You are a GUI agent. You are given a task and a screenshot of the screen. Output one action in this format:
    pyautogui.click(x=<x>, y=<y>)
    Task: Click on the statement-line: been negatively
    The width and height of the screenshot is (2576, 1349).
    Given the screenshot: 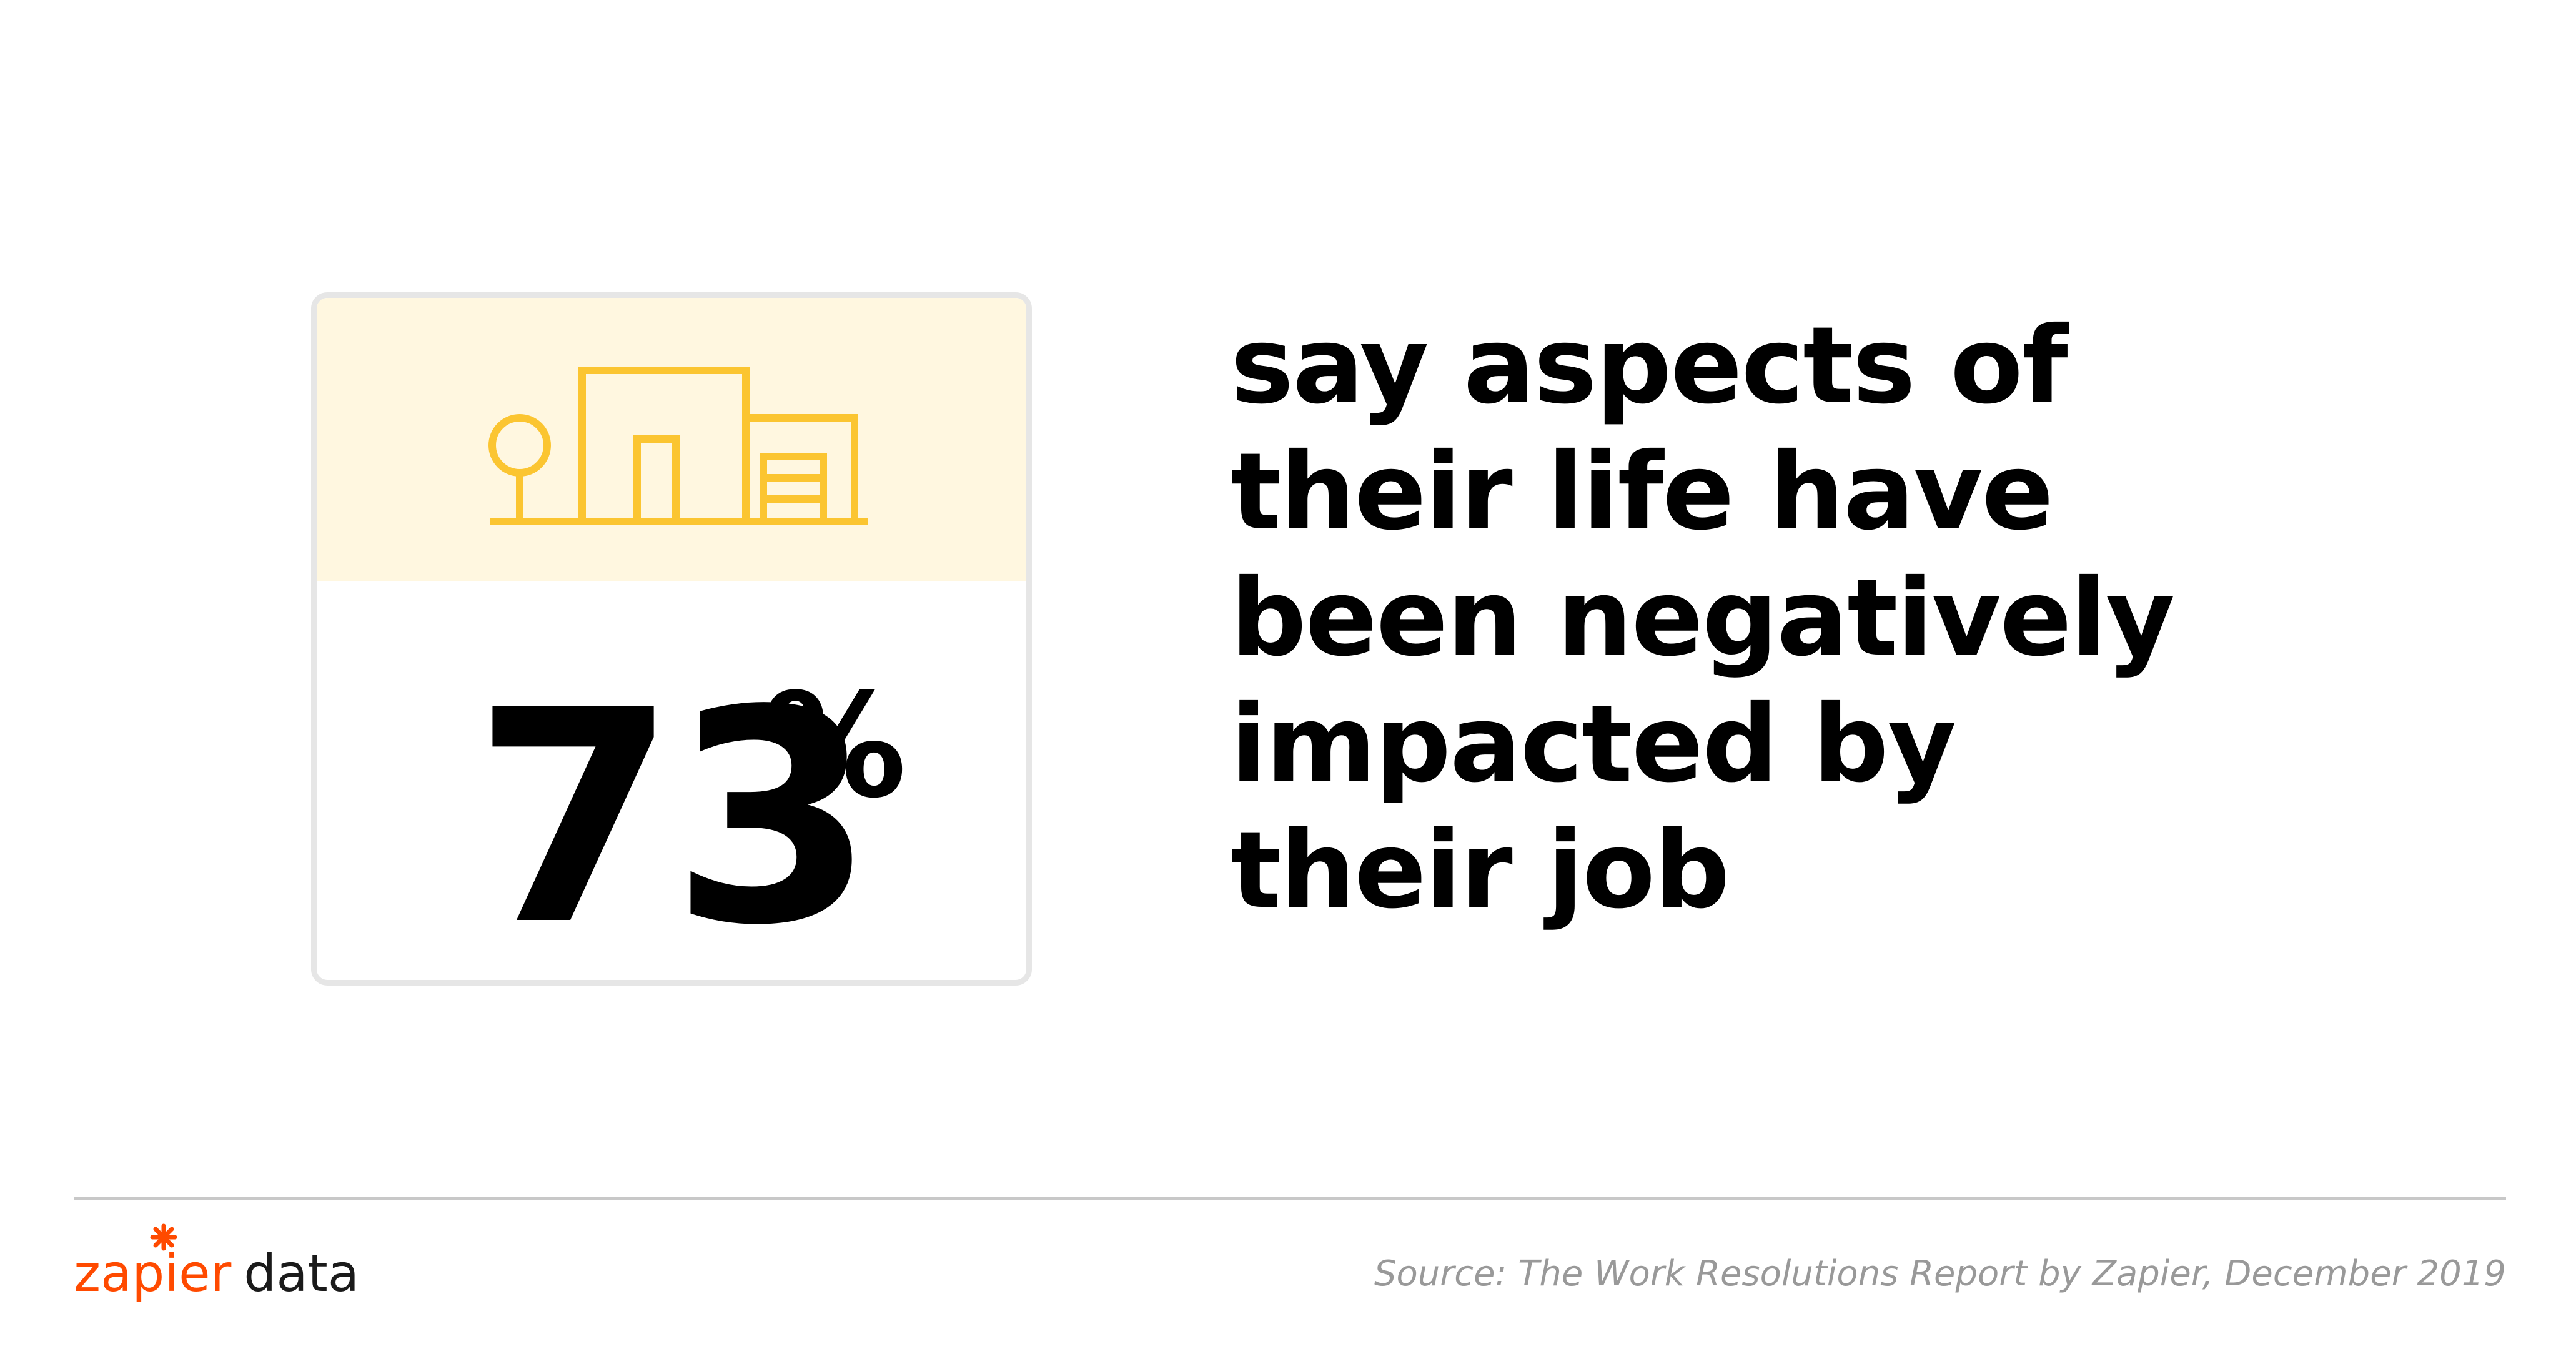 What is the action you would take?
    pyautogui.click(x=1703, y=618)
    